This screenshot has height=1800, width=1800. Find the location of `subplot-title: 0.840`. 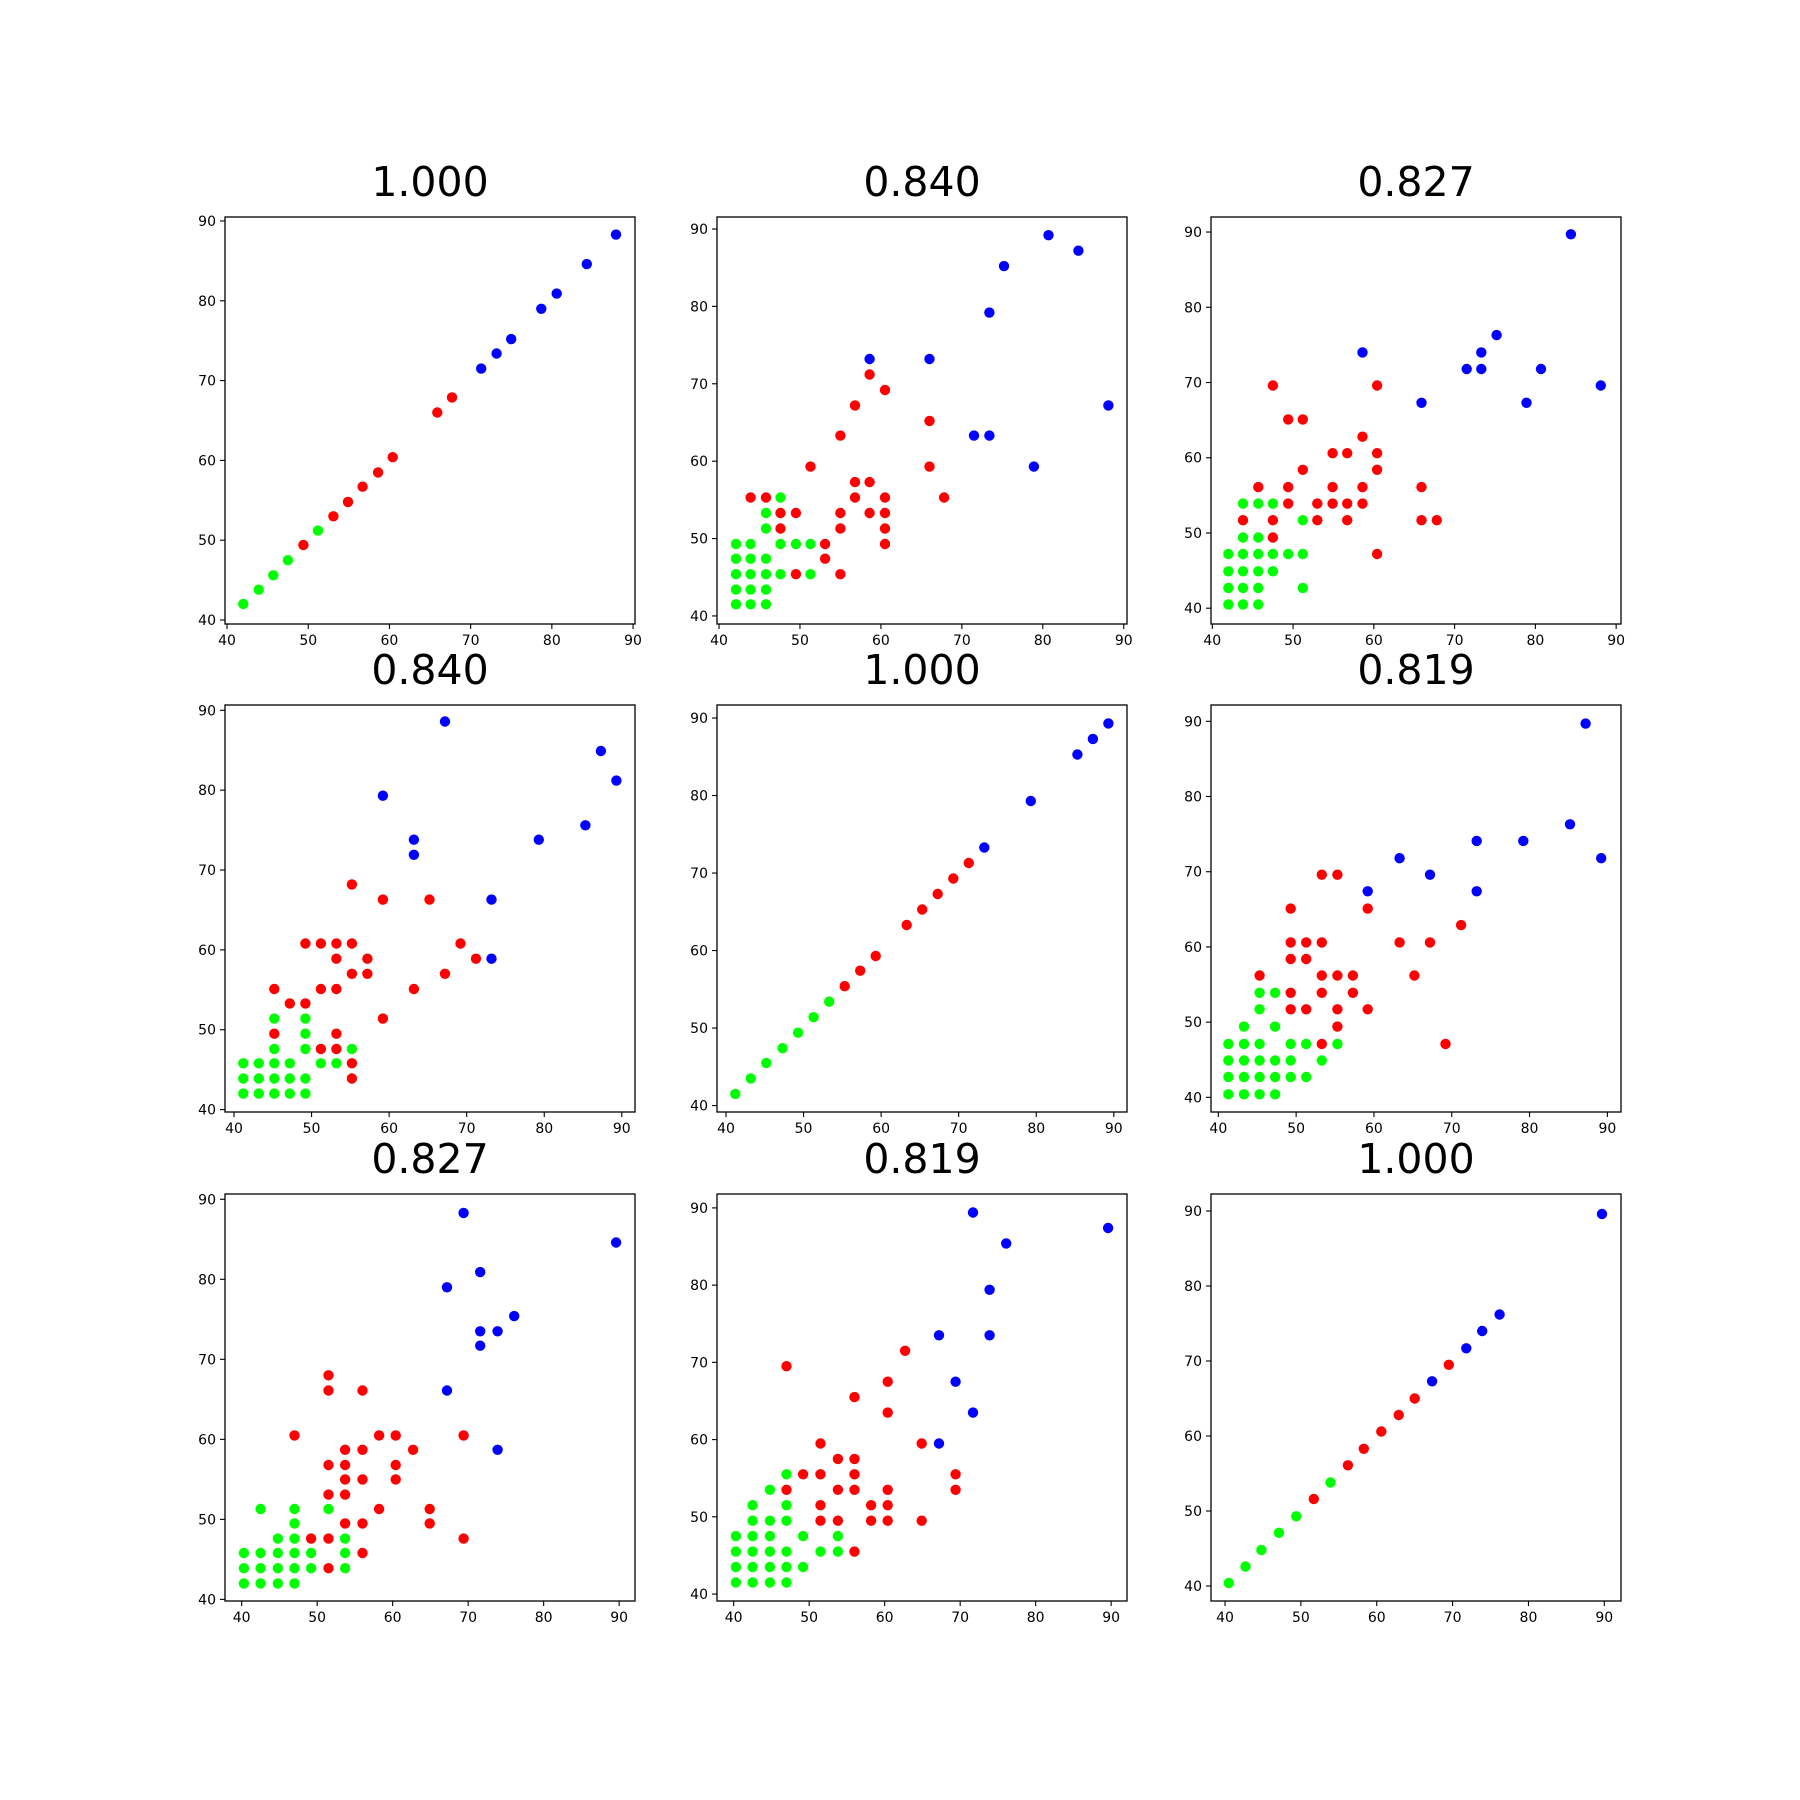

subplot-title: 0.840 is located at coordinates (922, 182).